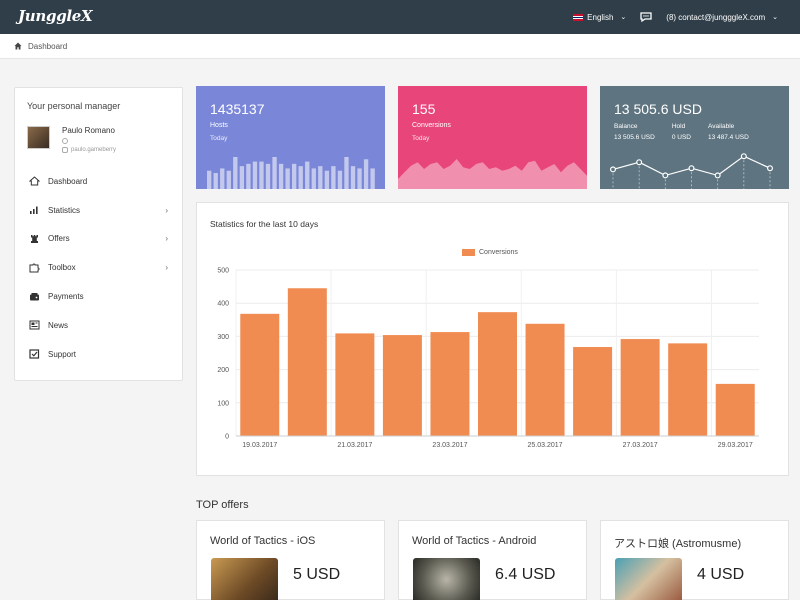 The height and width of the screenshot is (600, 800). I want to click on sidebar-item-offers: Offers ›, so click(98, 239).